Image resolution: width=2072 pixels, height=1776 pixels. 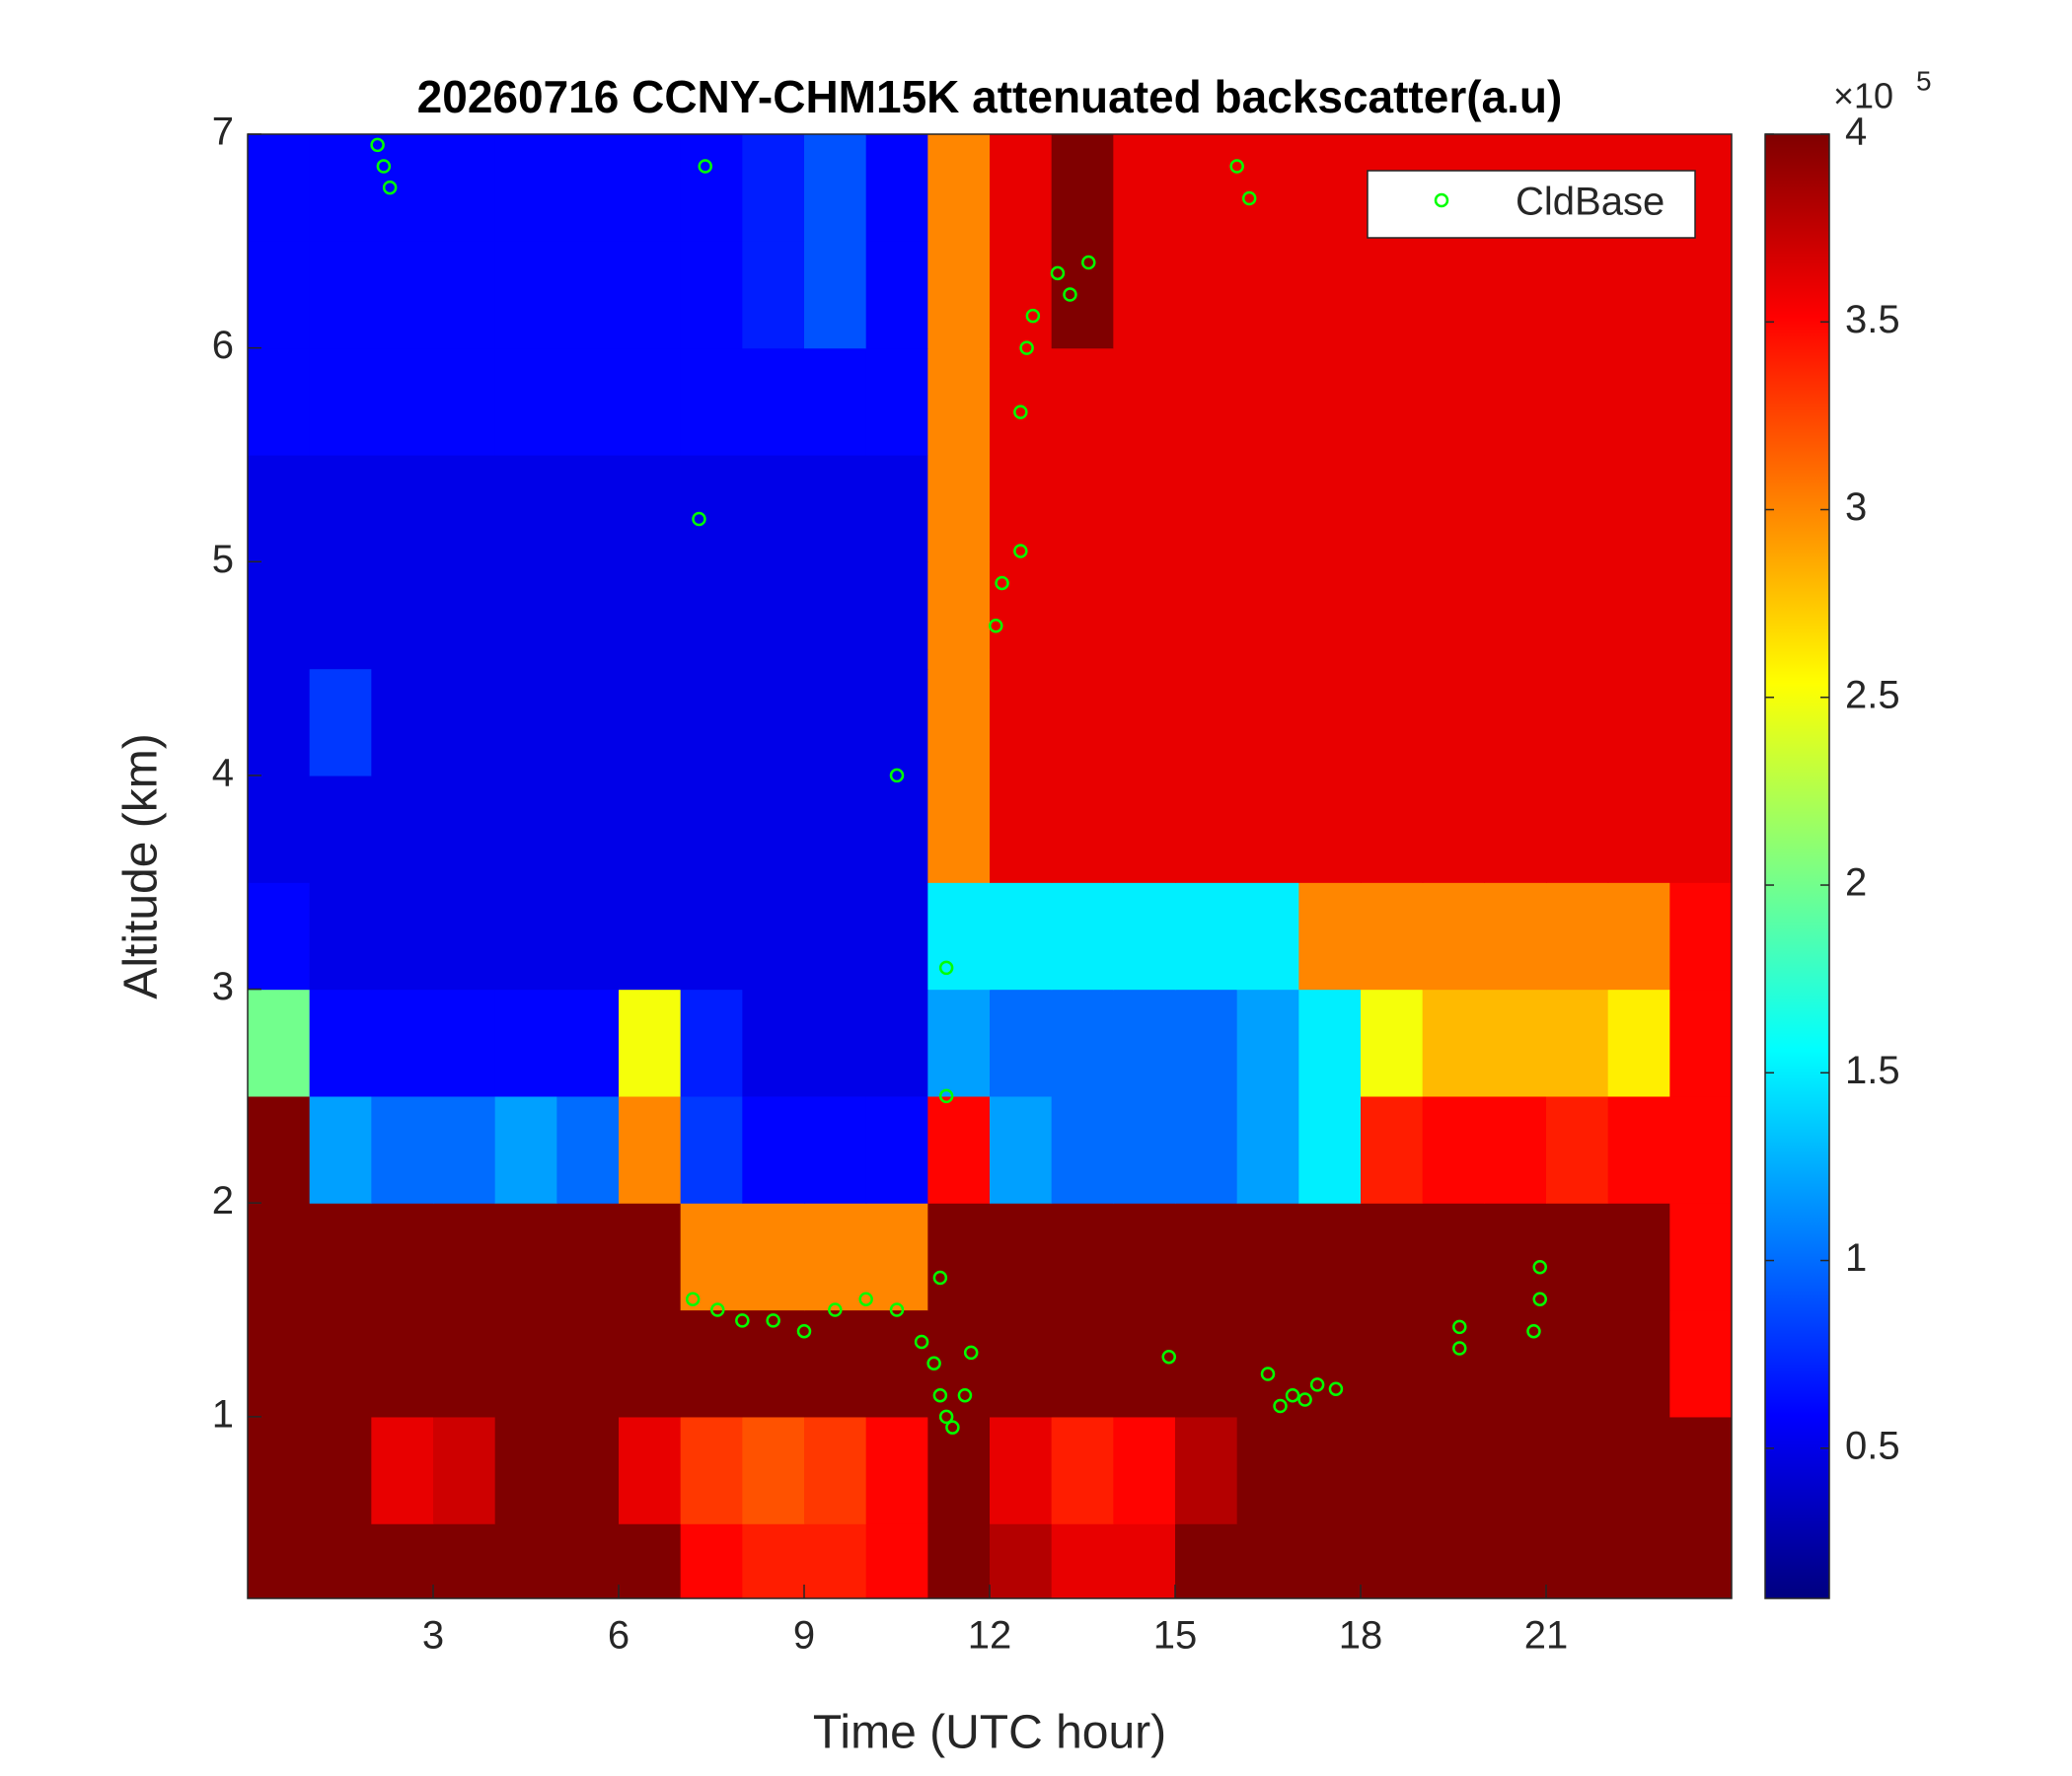 What do you see at coordinates (223, 1414) in the screenshot?
I see `y-tick-label: 1` at bounding box center [223, 1414].